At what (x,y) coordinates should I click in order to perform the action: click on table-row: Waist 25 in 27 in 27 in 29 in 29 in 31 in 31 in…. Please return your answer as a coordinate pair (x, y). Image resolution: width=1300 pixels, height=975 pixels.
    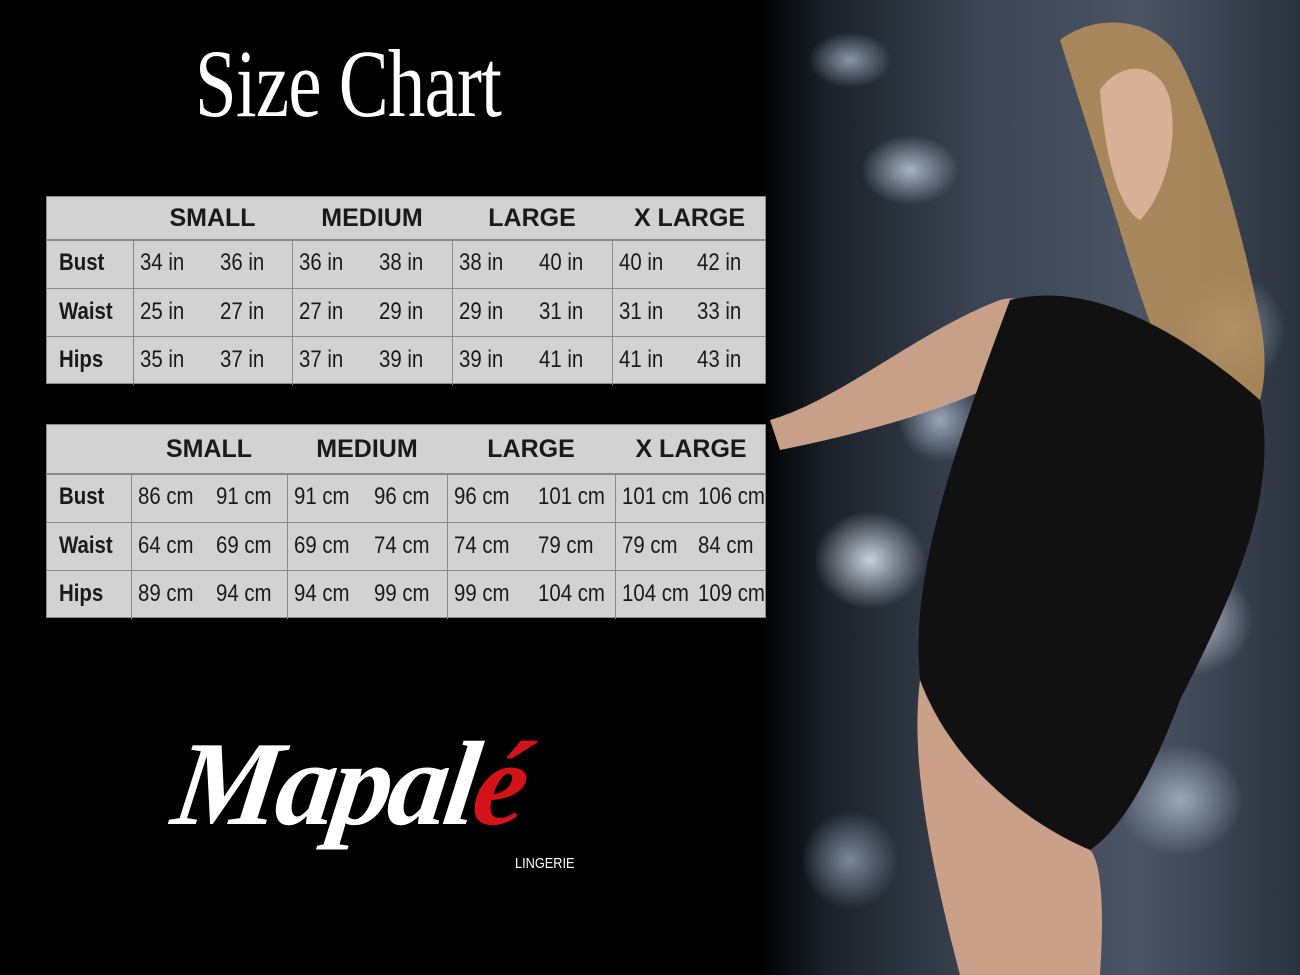
    Looking at the image, I should click on (406, 312).